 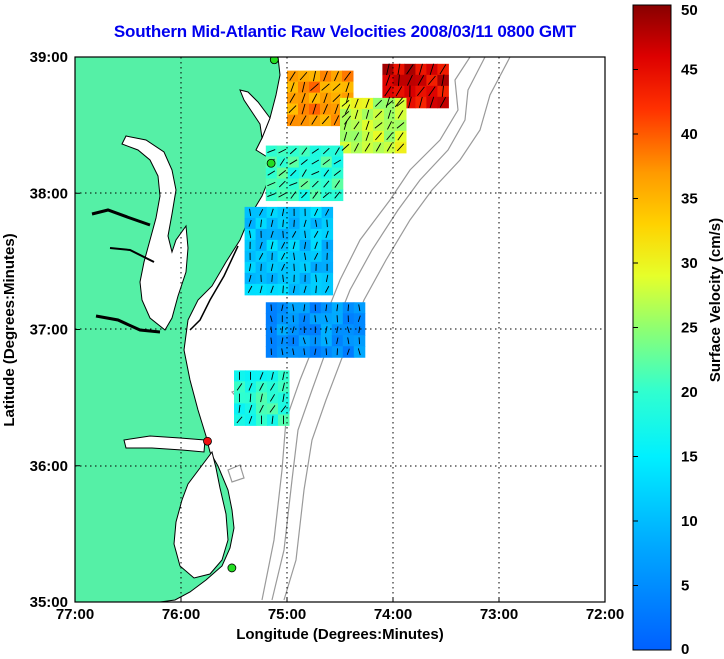 What do you see at coordinates (271, 163) in the screenshot?
I see `station-marker-site-cape` at bounding box center [271, 163].